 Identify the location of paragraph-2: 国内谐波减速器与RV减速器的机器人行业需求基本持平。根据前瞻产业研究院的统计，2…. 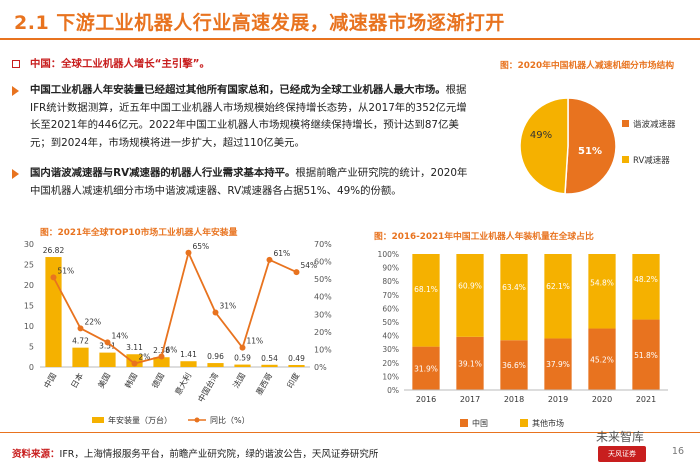
(250, 182).